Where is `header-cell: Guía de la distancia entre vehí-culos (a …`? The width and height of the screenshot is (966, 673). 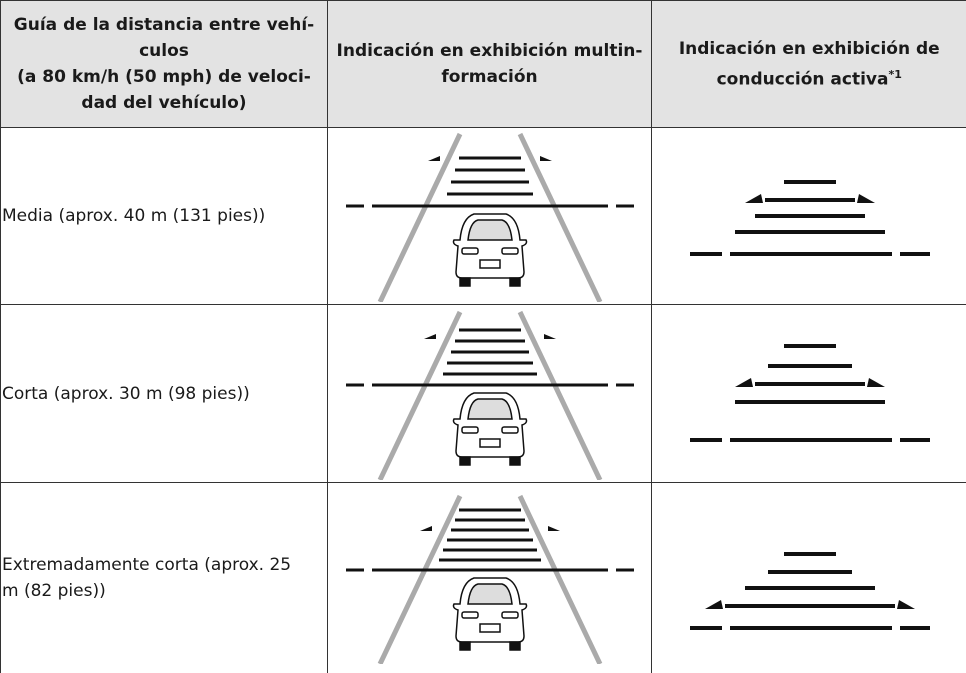 header-cell: Guía de la distancia entre vehí-culos (a … is located at coordinates (164, 64).